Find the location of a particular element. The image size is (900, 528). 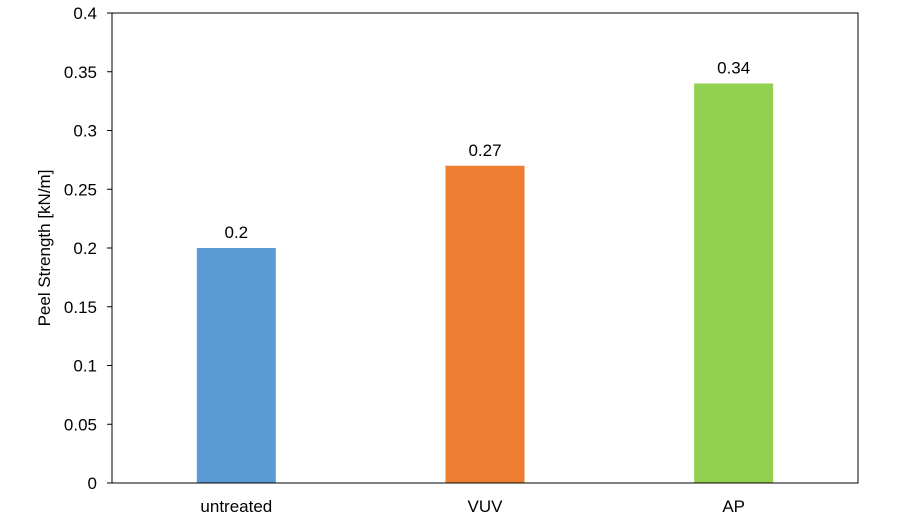

y-tick-label: 0.05 is located at coordinates (80, 424).